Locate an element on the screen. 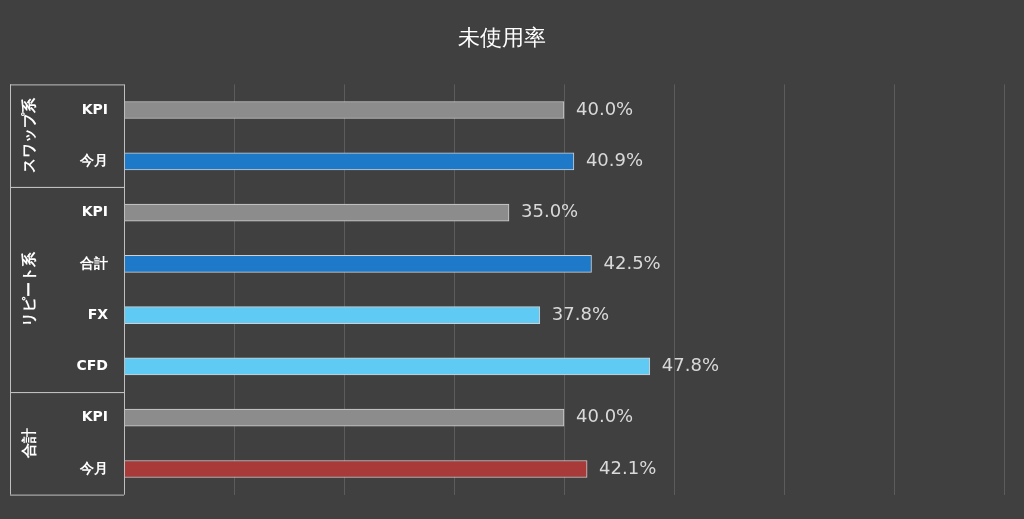 The image size is (1024, 519). data-label: 42.1% is located at coordinates (628, 467).